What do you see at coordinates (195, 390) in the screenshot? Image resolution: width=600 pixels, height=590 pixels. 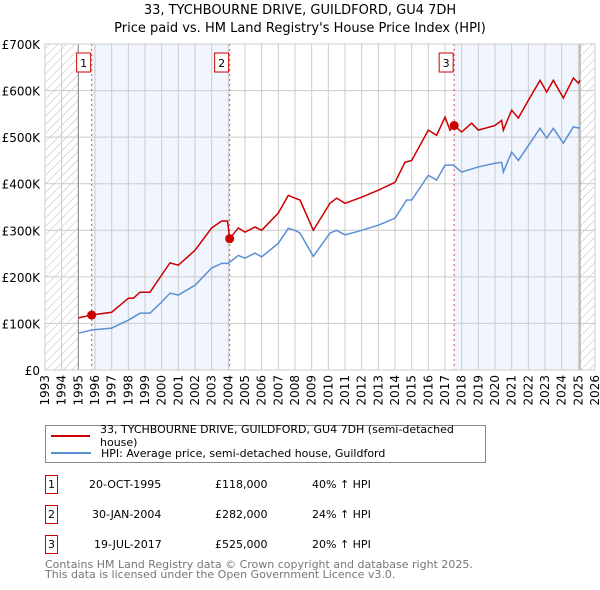 I see `x-tick-label: 2002` at bounding box center [195, 390].